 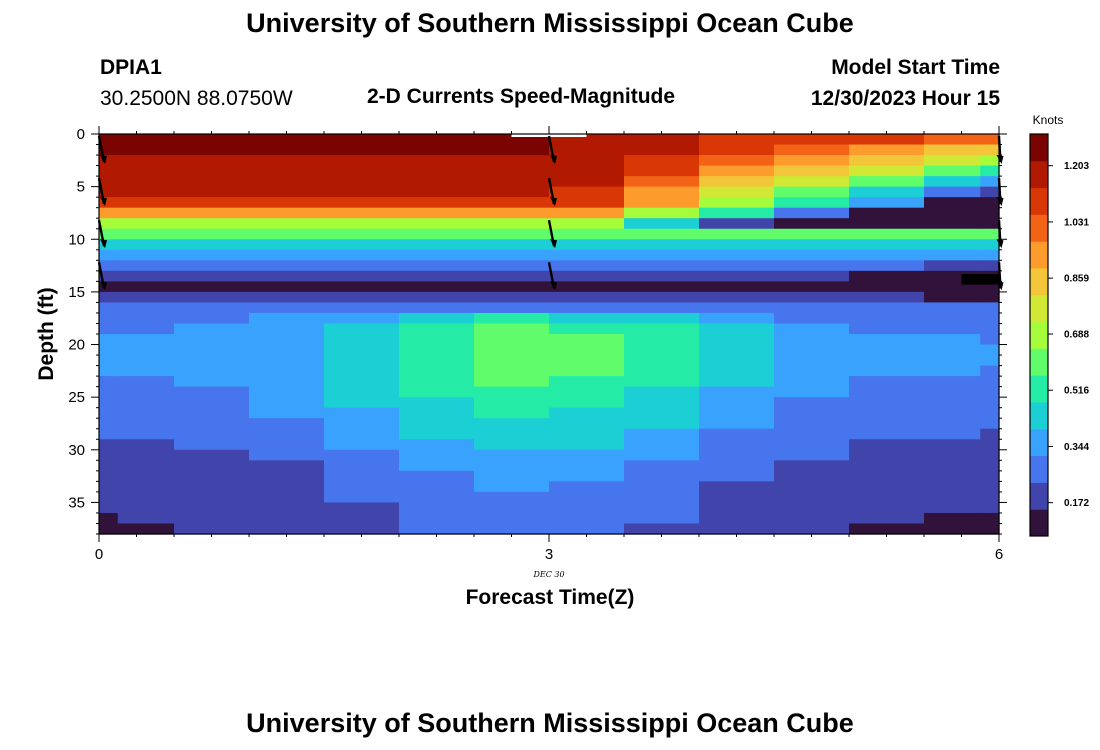 I want to click on y-tick-label: 20, so click(x=76, y=345).